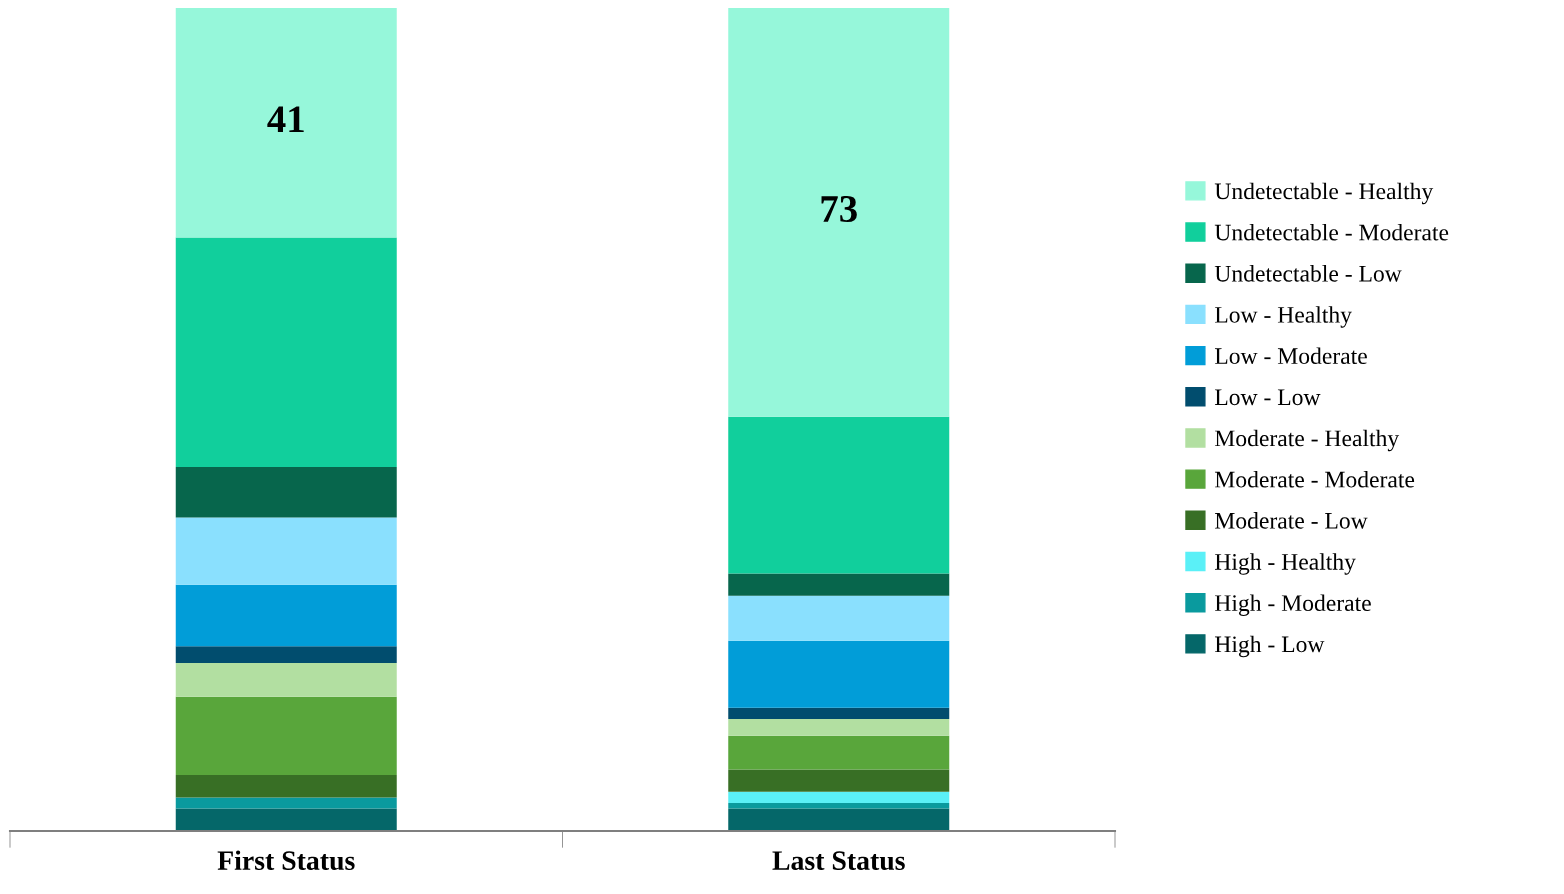 Image resolution: width=1564 pixels, height=894 pixels. I want to click on legend-label: Undetectable - Low, so click(1308, 273).